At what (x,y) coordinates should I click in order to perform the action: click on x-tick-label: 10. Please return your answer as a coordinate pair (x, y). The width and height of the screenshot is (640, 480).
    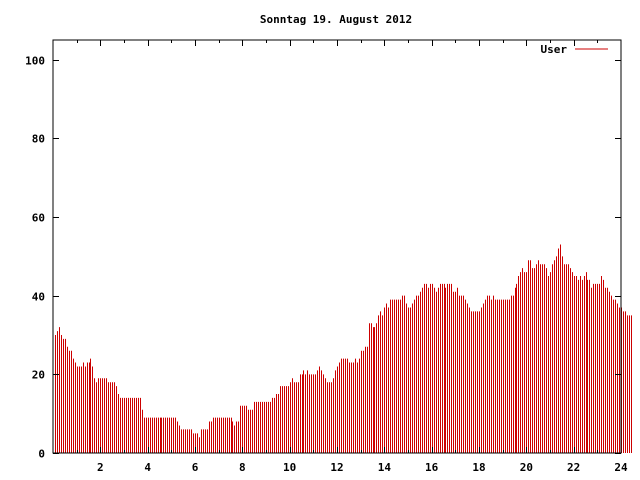
    Looking at the image, I should click on (289, 467).